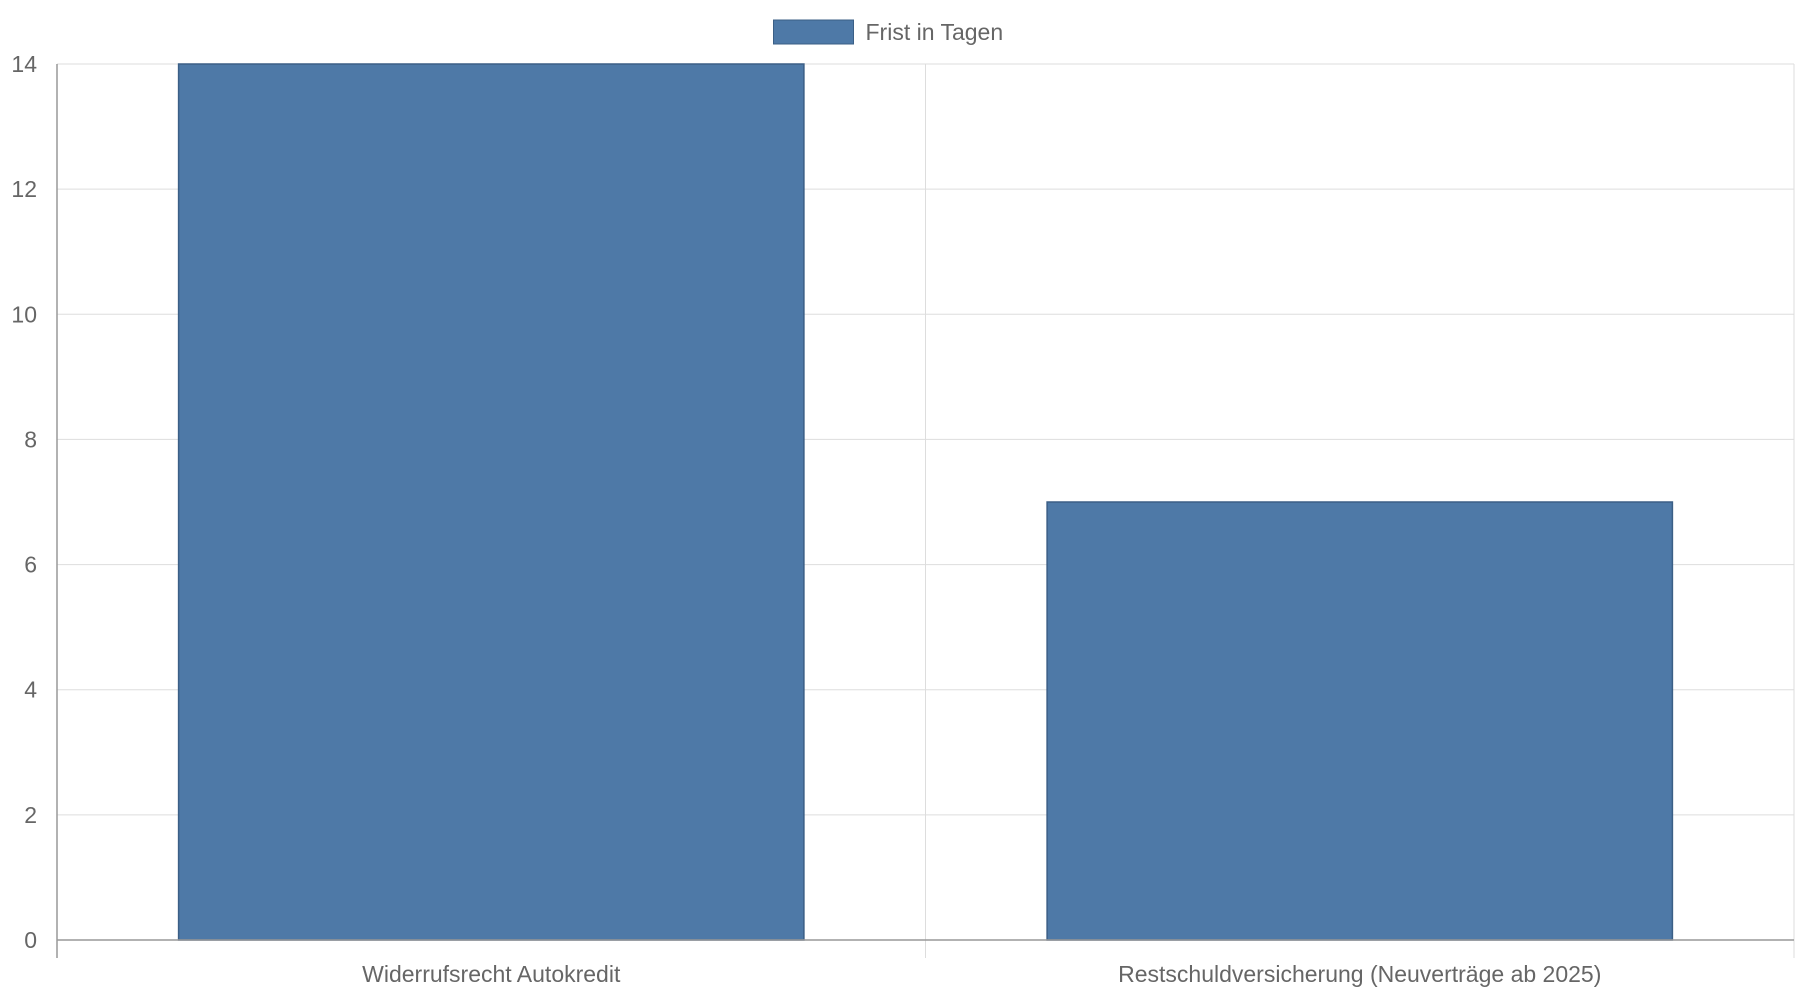 The height and width of the screenshot is (1005, 1800). I want to click on legend-label: Frist in Tagen, so click(935, 32).